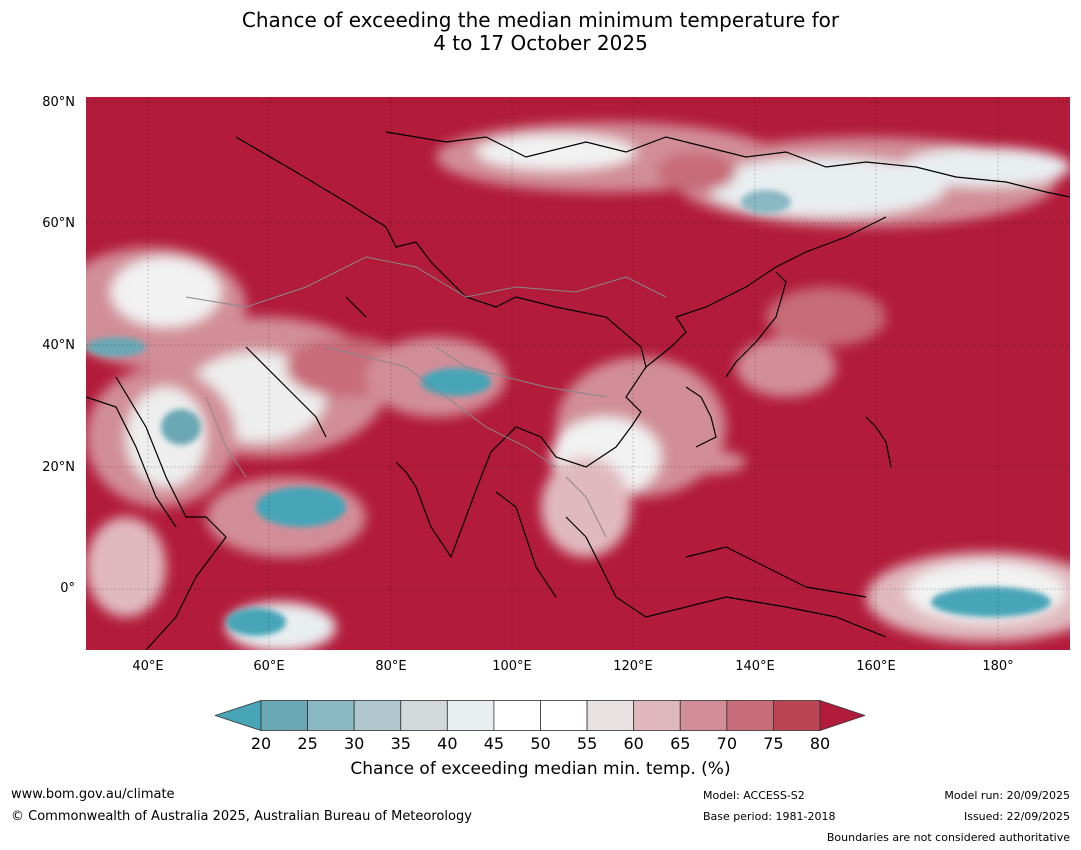 The width and height of the screenshot is (1081, 850). Describe the element at coordinates (1016, 816) in the screenshot. I see `footer-issued: Issued: 22/09/2025` at that location.